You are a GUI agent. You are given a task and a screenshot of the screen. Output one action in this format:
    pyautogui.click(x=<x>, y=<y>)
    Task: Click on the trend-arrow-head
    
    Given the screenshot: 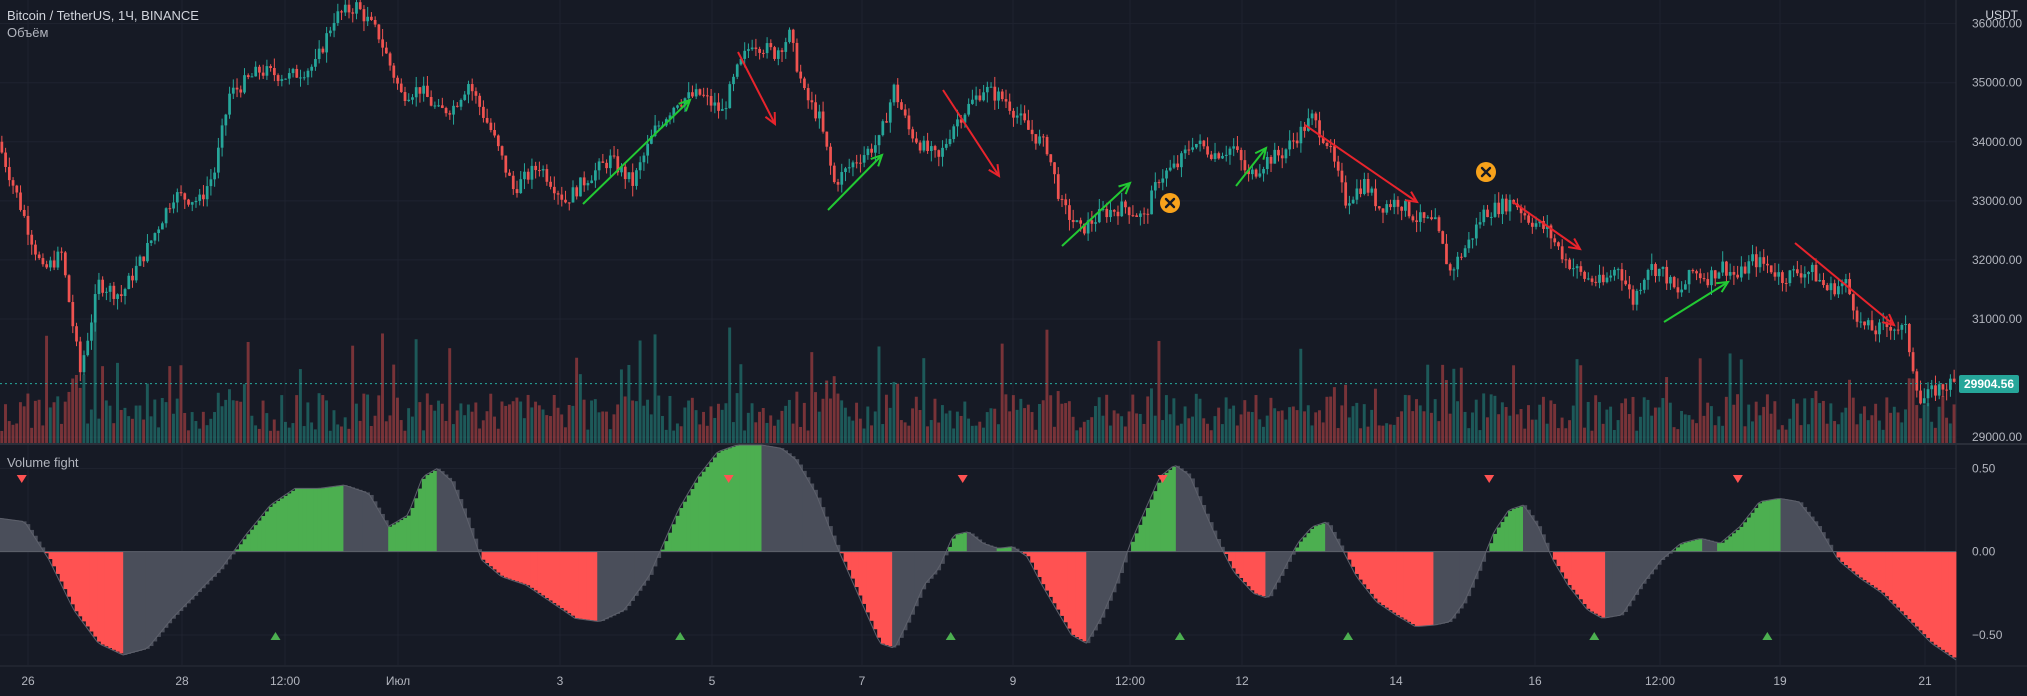 What is the action you would take?
    pyautogui.click(x=1261, y=153)
    